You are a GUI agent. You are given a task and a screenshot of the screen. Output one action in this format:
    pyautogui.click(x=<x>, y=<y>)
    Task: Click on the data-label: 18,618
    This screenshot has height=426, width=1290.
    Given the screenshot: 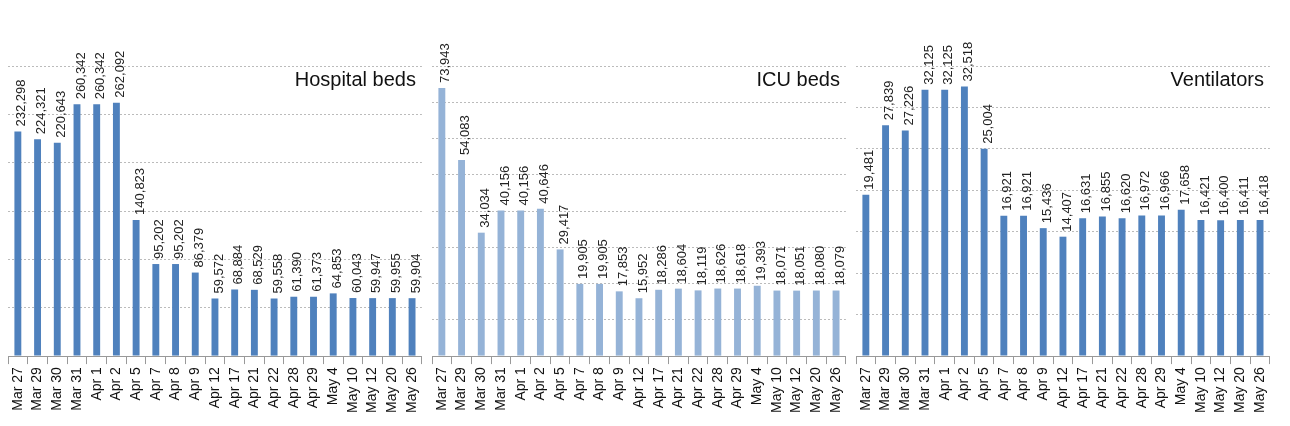 What is the action you would take?
    pyautogui.click(x=741, y=263)
    